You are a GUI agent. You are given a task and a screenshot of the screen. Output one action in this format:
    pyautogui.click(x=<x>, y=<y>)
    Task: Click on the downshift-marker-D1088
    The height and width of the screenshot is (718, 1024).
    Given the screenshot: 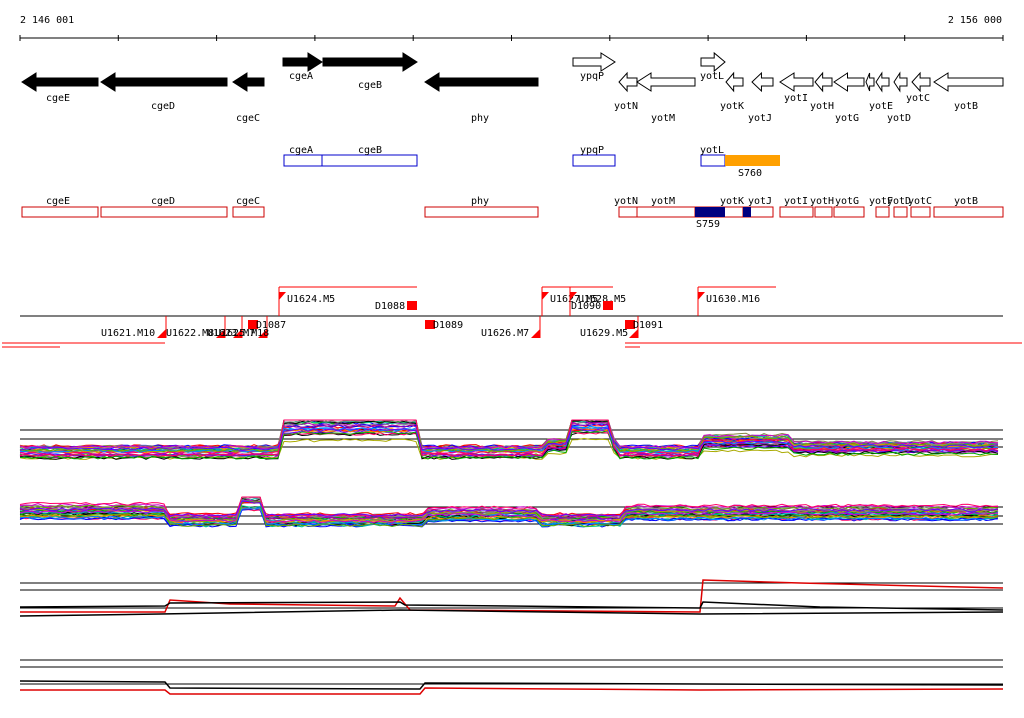 What is the action you would take?
    pyautogui.click(x=412, y=305)
    